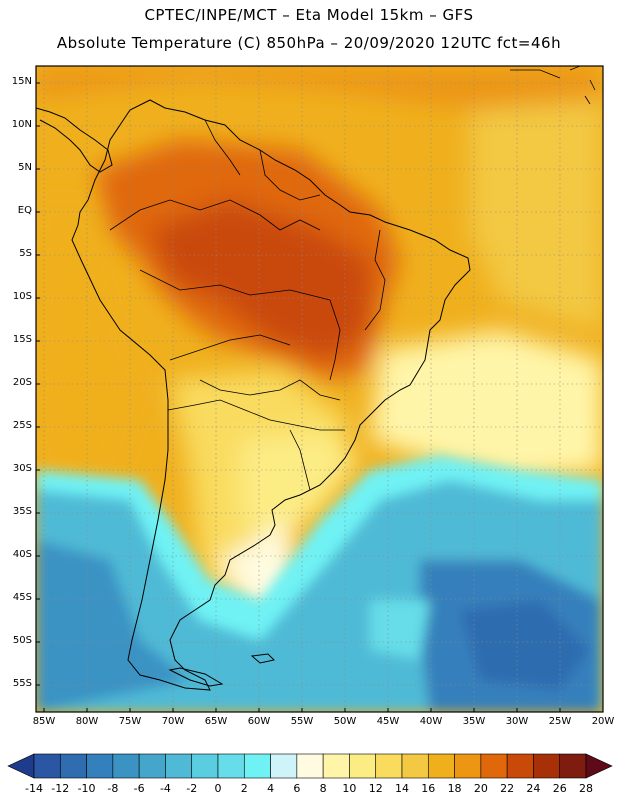 The height and width of the screenshot is (800, 618). What do you see at coordinates (388, 721) in the screenshot?
I see `lon-label: 45W` at bounding box center [388, 721].